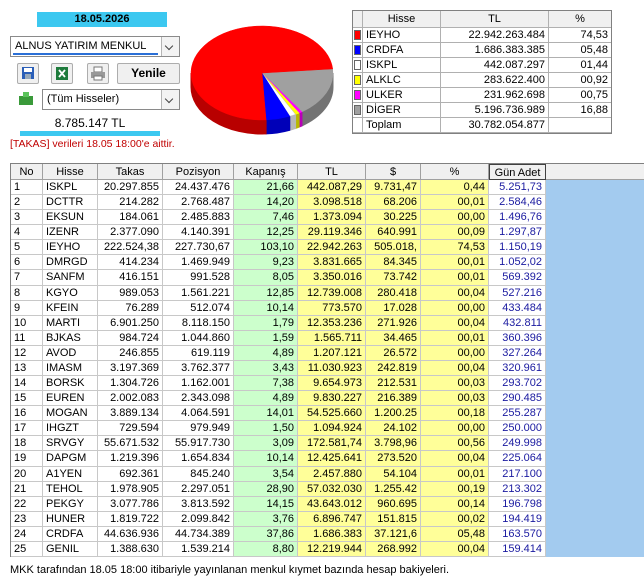  I want to click on table-cell: 225.064, so click(517, 459).